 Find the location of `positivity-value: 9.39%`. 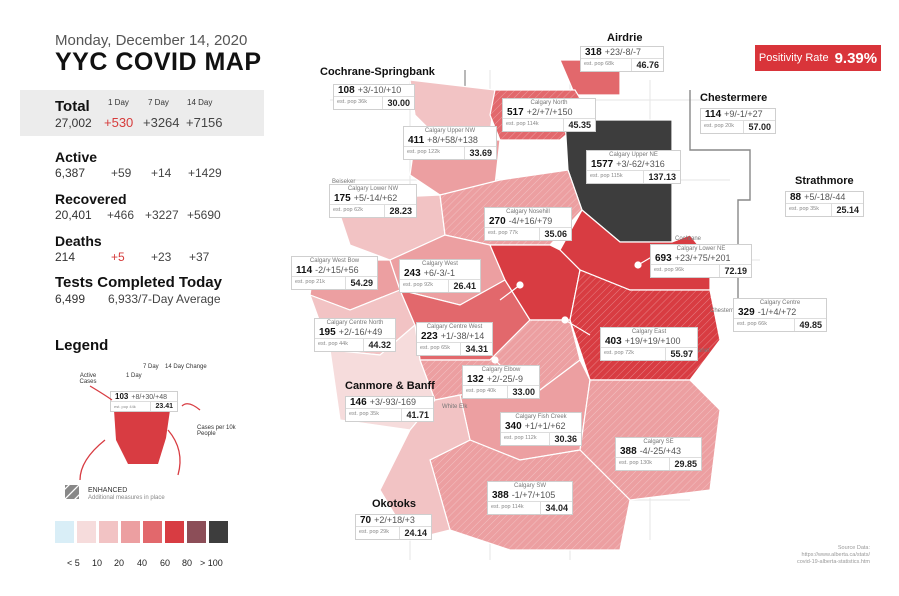

positivity-value: 9.39% is located at coordinates (856, 58).